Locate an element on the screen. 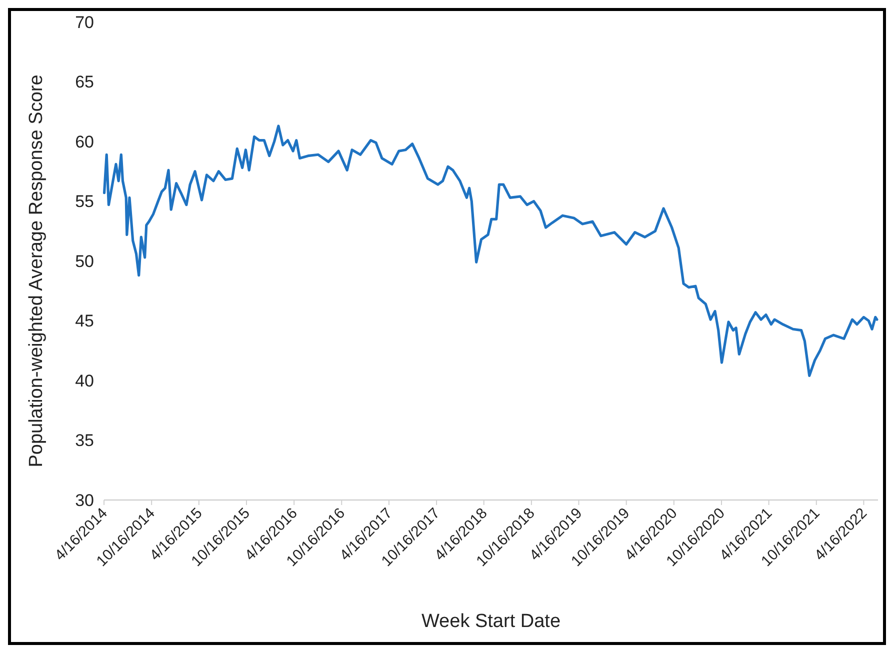  y-tick-label: 40 is located at coordinates (84, 380).